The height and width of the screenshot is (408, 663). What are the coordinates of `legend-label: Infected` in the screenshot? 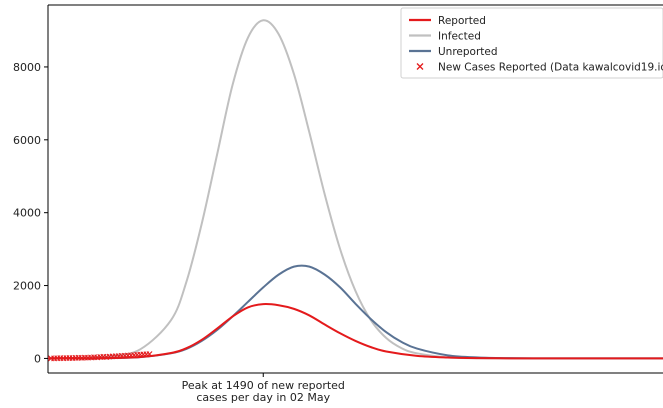 It's located at (459, 36).